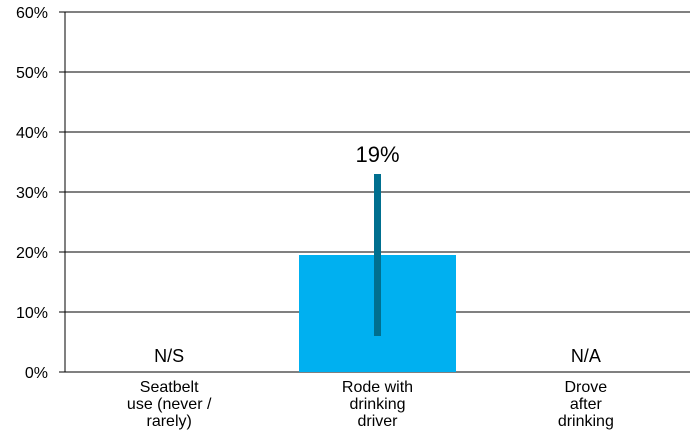 Image resolution: width=697 pixels, height=444 pixels. What do you see at coordinates (585, 387) in the screenshot?
I see `x-tick-label: Drove` at bounding box center [585, 387].